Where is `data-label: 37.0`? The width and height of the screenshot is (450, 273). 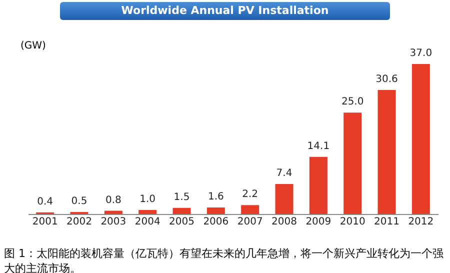
data-label: 37.0 is located at coordinates (421, 53).